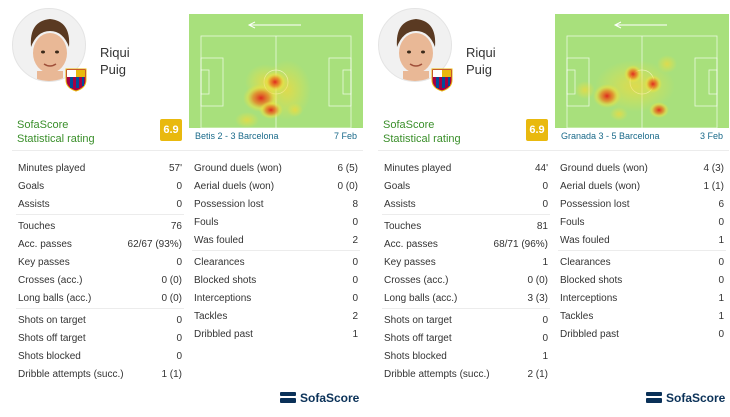  Describe the element at coordinates (466, 263) in the screenshot. I see `stat-row: Key passes 1` at that location.